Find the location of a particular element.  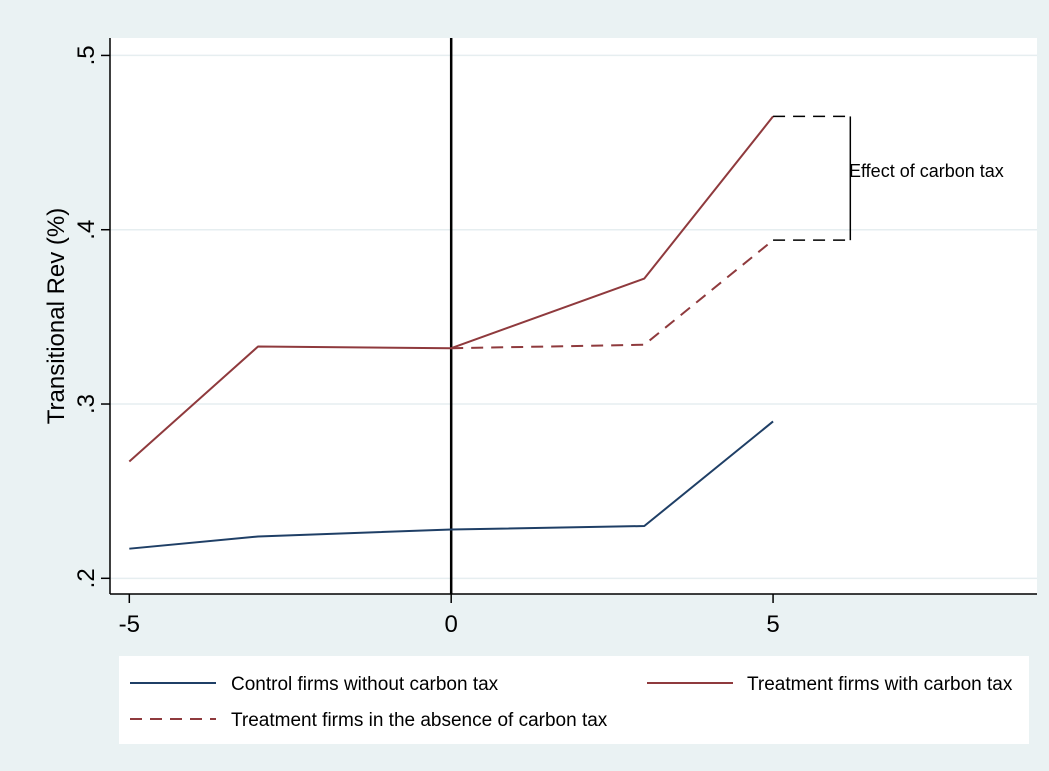

x-axis-ticks: -5 0 5 is located at coordinates (449, 616).